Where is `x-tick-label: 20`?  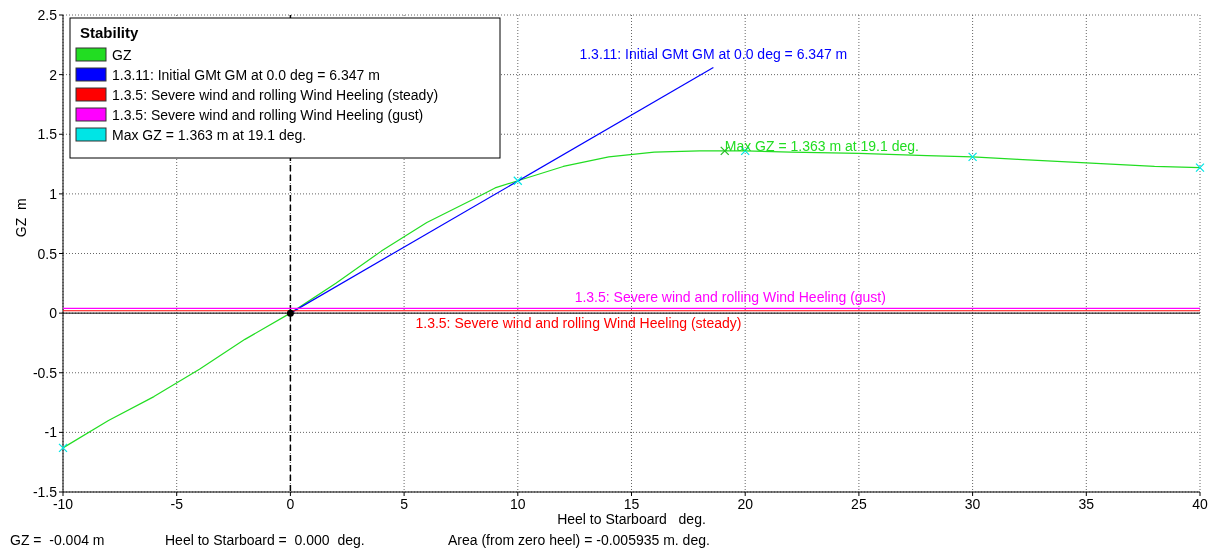 x-tick-label: 20 is located at coordinates (745, 504).